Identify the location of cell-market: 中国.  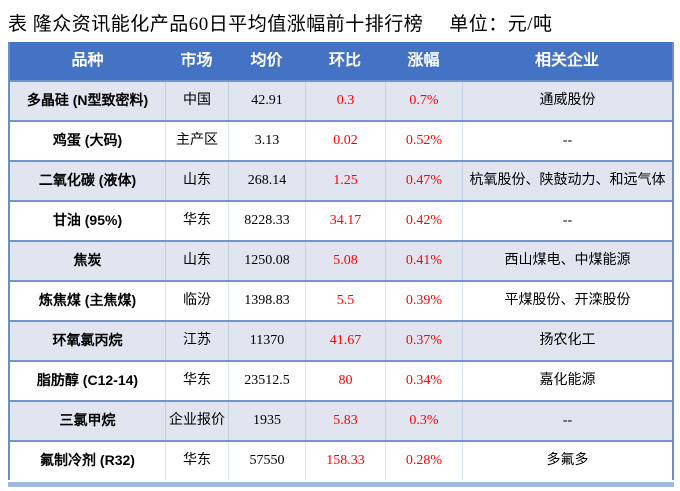
(196, 101).